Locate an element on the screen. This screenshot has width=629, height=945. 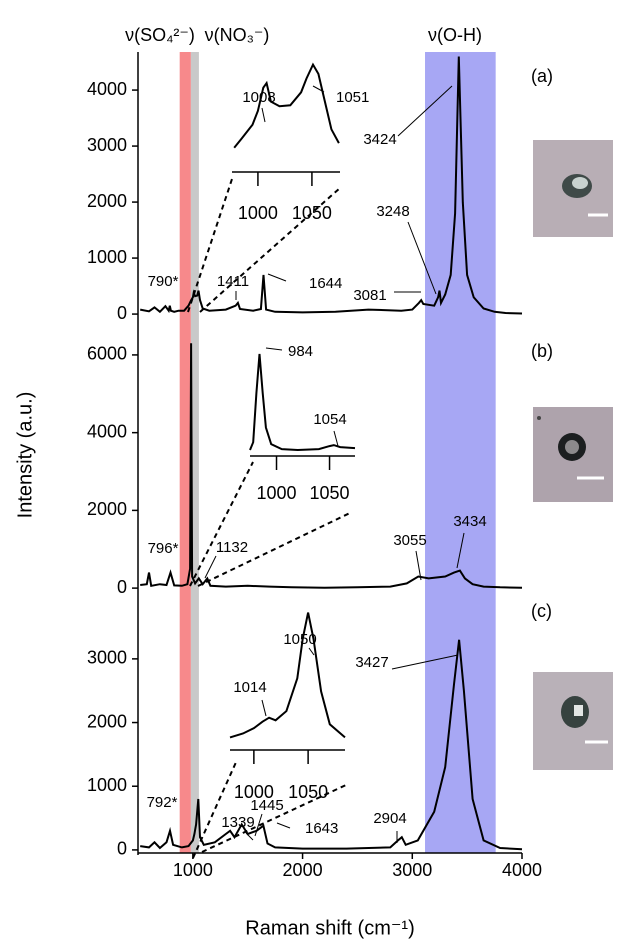
peak-label: 1051 is located at coordinates (352, 97).